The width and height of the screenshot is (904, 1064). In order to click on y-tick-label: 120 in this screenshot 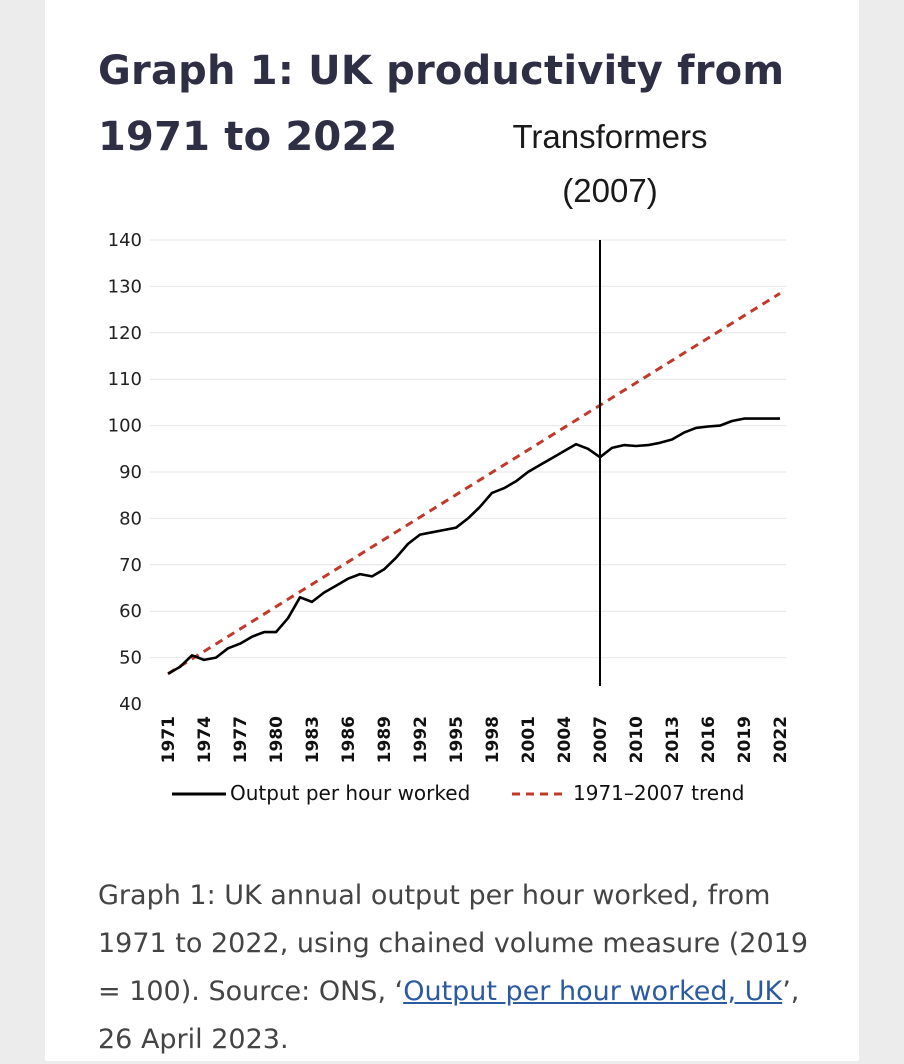, I will do `click(125, 333)`.